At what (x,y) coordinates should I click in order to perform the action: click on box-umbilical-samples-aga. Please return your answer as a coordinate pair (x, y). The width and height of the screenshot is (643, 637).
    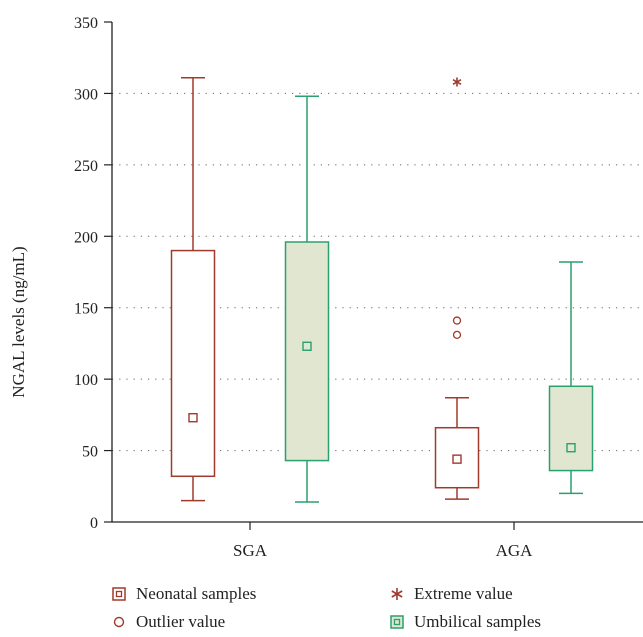
    Looking at the image, I should click on (571, 378).